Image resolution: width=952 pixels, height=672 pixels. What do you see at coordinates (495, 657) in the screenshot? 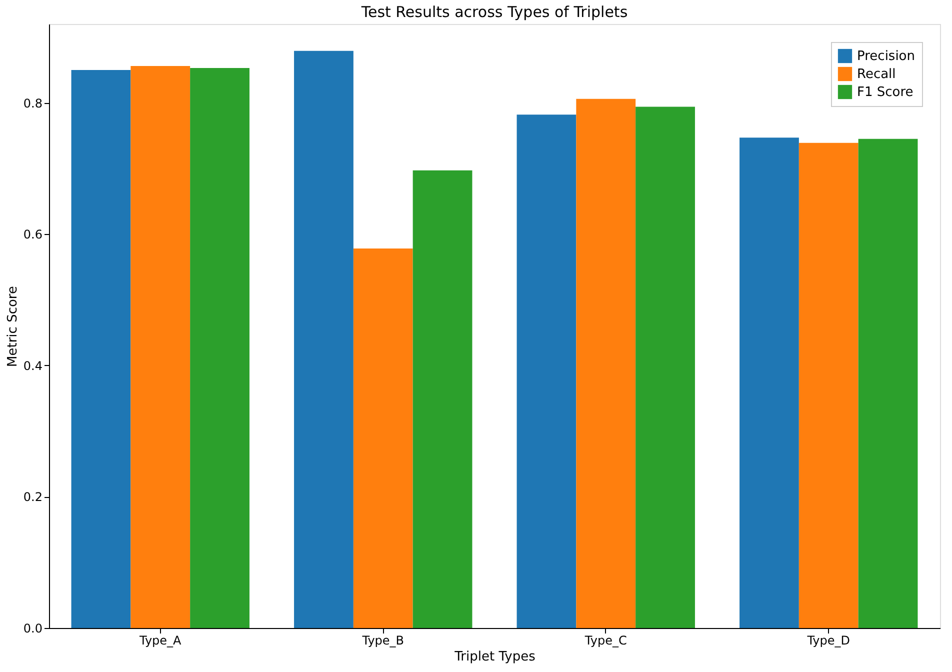
I see `x-axis-title: Triplet Types` at bounding box center [495, 657].